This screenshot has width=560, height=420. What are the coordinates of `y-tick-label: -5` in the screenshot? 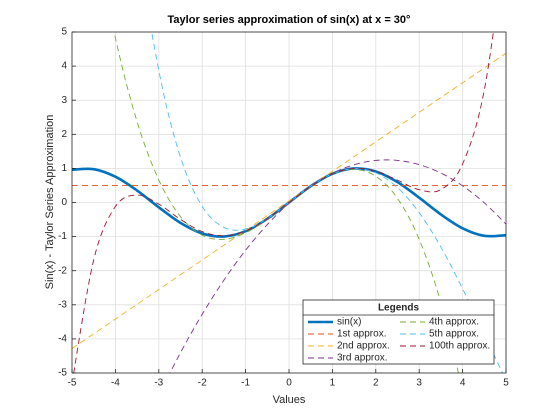 It's located at (62, 373).